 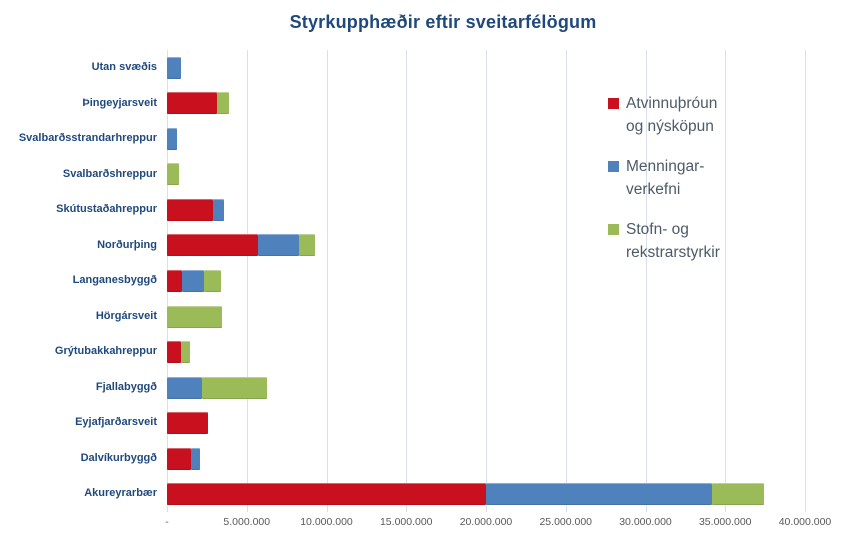 What do you see at coordinates (119, 102) in the screenshot?
I see `category-label: Þingeyjarsveit` at bounding box center [119, 102].